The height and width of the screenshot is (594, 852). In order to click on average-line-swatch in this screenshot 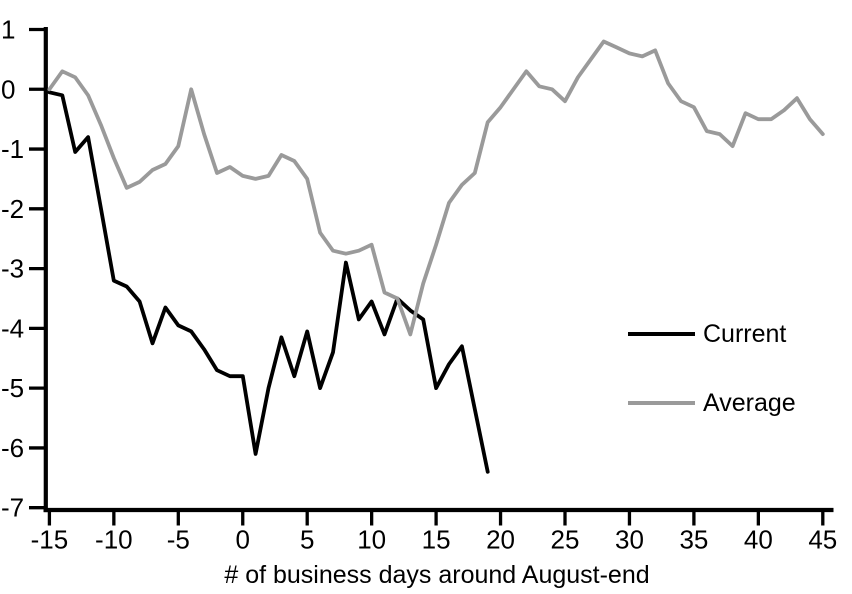, I will do `click(661, 403)`.